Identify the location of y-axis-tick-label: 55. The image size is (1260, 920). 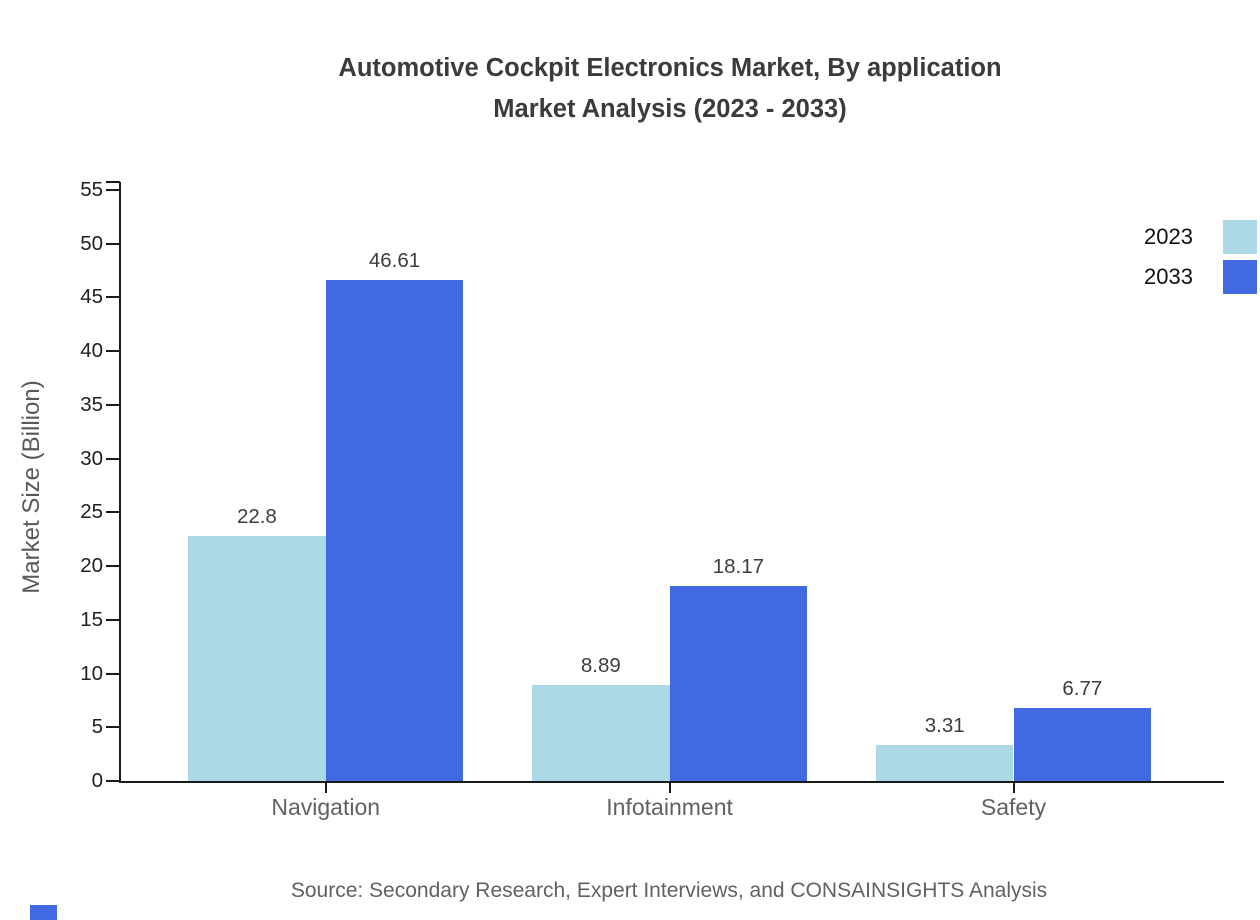
(91, 190).